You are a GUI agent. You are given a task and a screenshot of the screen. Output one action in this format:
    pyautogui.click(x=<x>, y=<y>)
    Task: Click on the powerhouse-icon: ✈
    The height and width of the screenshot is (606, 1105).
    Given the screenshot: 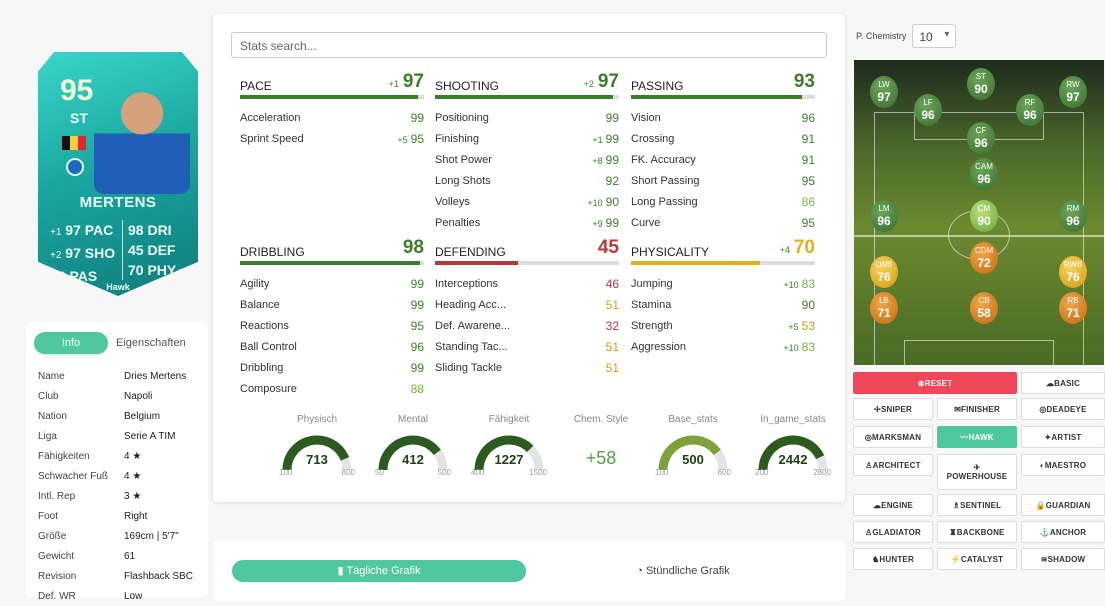 What is the action you would take?
    pyautogui.click(x=977, y=467)
    